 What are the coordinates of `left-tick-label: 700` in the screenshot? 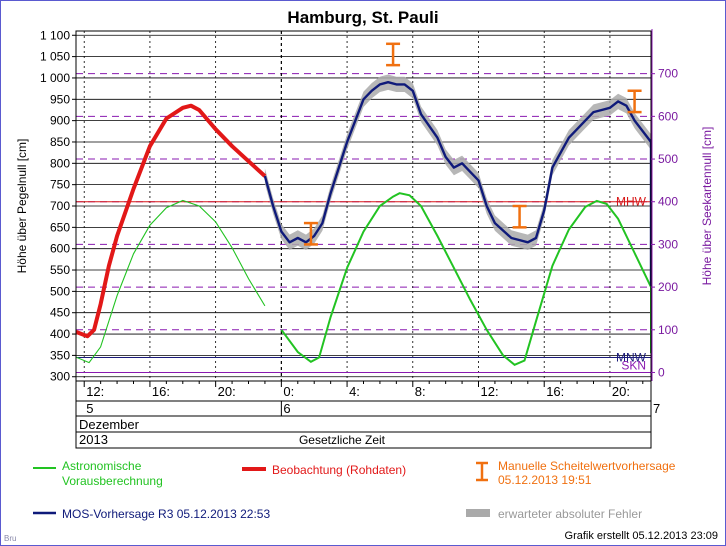 It's located at (60, 206).